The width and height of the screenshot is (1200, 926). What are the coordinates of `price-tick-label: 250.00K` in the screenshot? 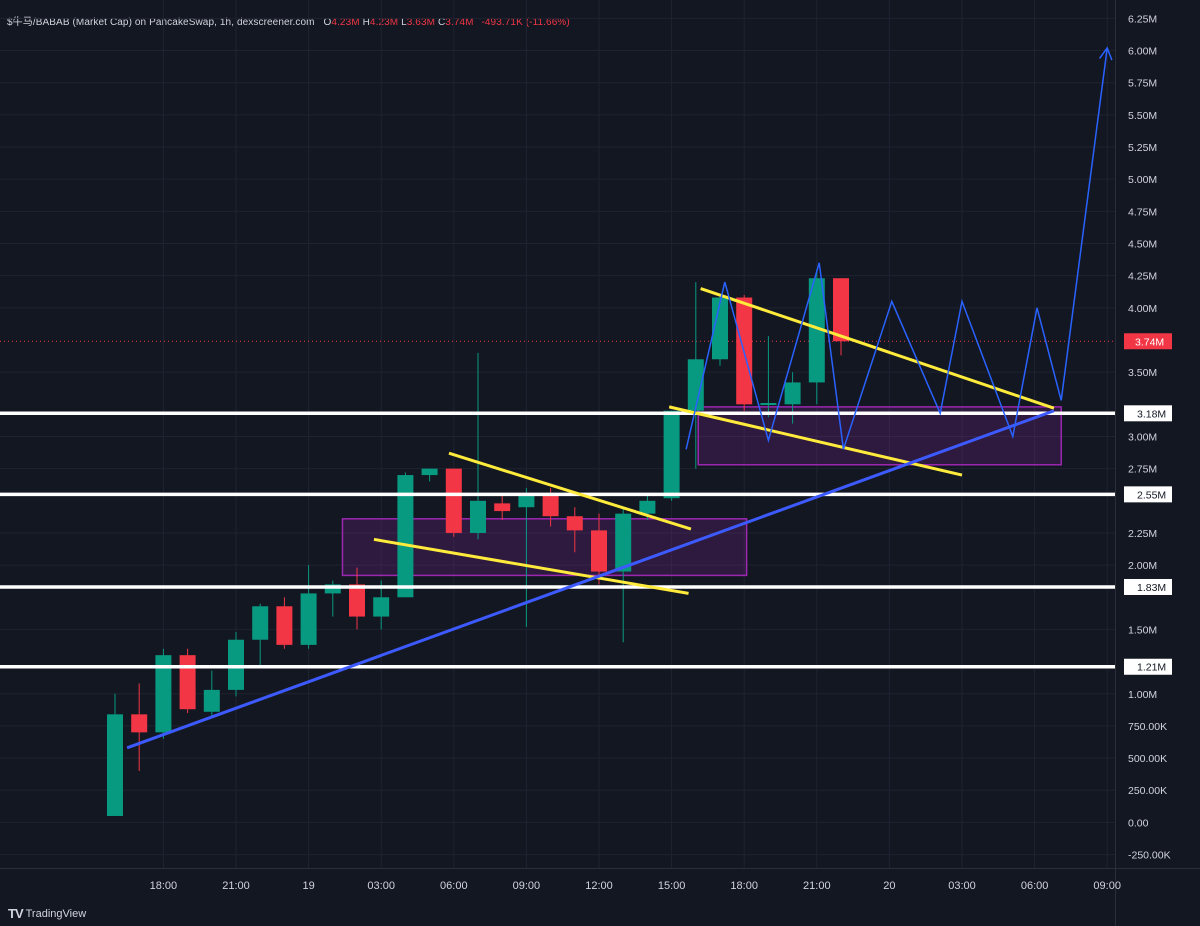 It's located at (1147, 791).